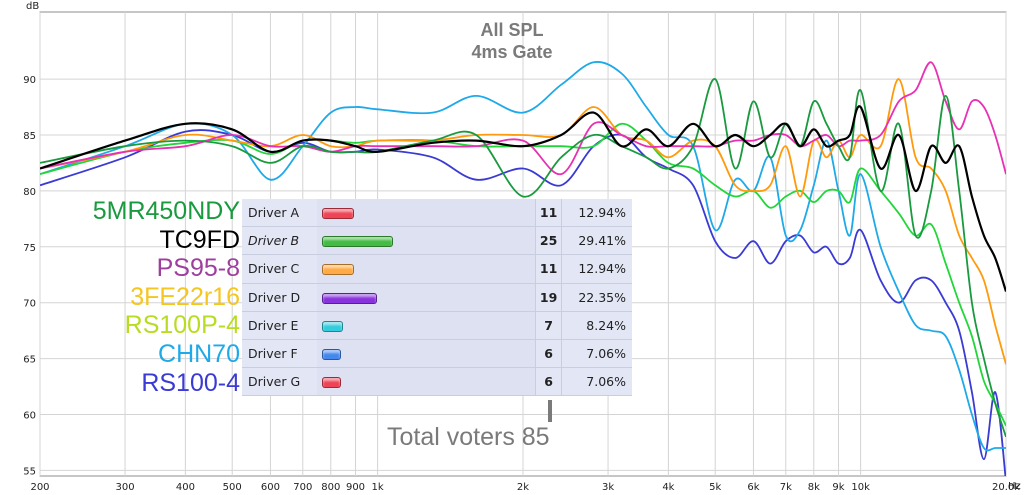 This screenshot has height=495, width=1024. Describe the element at coordinates (32, 6) in the screenshot. I see `y-axis-label: dB` at that location.